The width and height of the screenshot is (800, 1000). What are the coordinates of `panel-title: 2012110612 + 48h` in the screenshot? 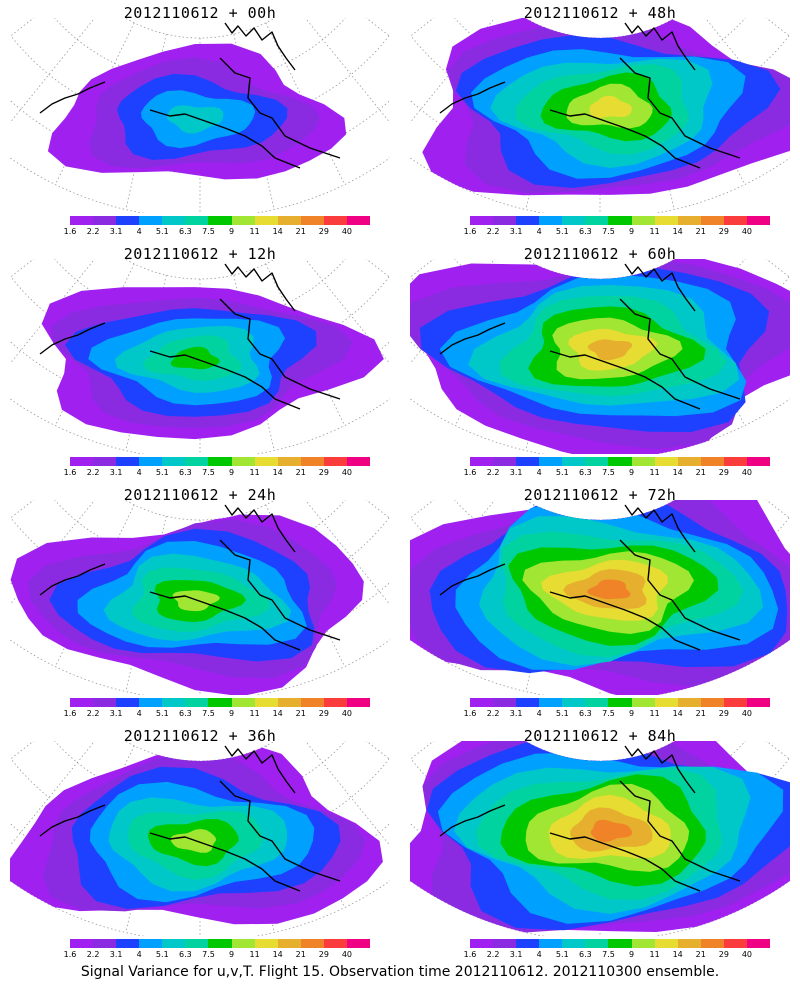 It's located at (600, 13).